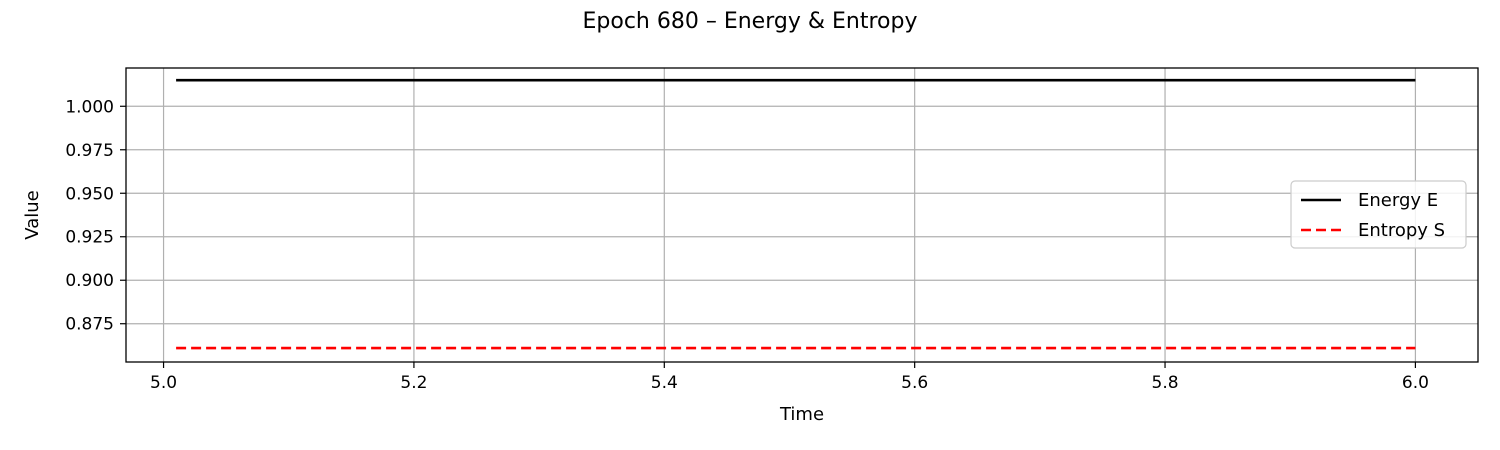 Image resolution: width=1500 pixels, height=450 pixels. What do you see at coordinates (89, 281) in the screenshot?
I see `y-tick-label: 0.900` at bounding box center [89, 281].